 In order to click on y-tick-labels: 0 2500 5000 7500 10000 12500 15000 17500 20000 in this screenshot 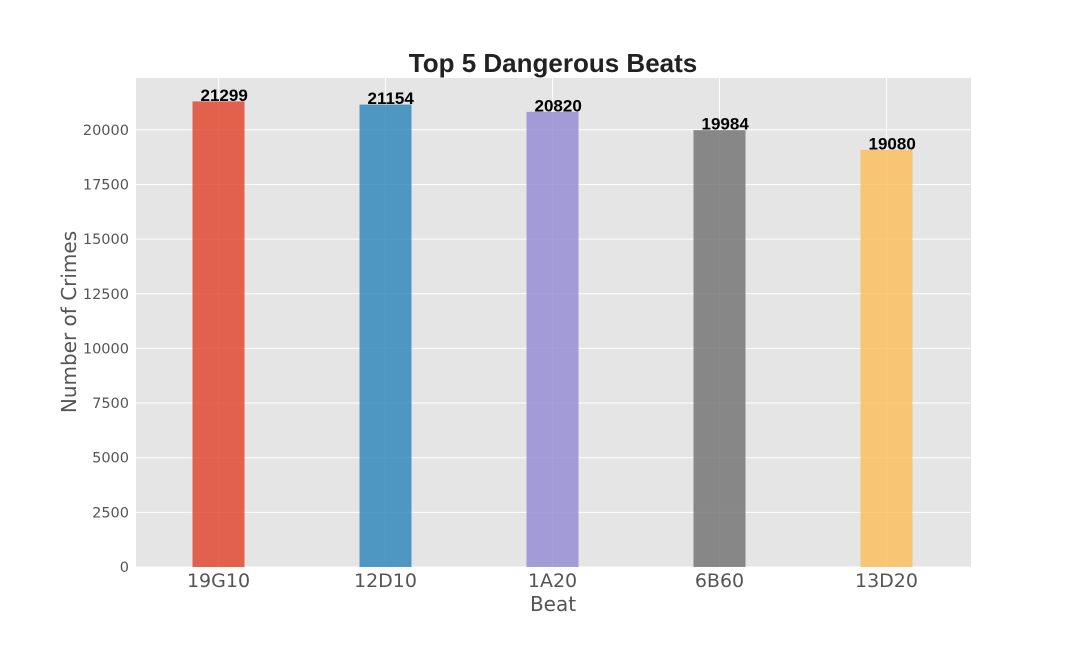, I will do `click(106, 349)`.